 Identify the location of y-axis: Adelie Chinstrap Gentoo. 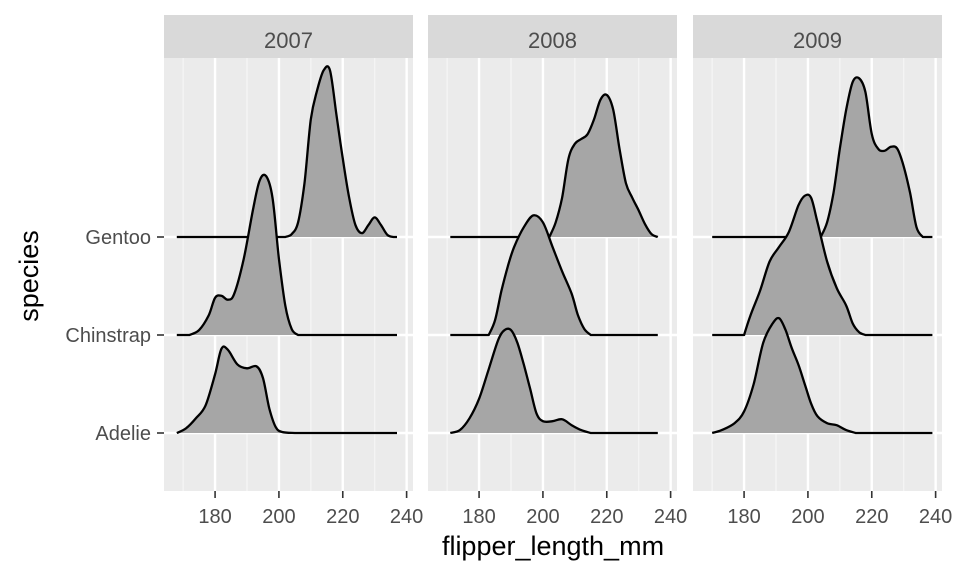
(114, 336).